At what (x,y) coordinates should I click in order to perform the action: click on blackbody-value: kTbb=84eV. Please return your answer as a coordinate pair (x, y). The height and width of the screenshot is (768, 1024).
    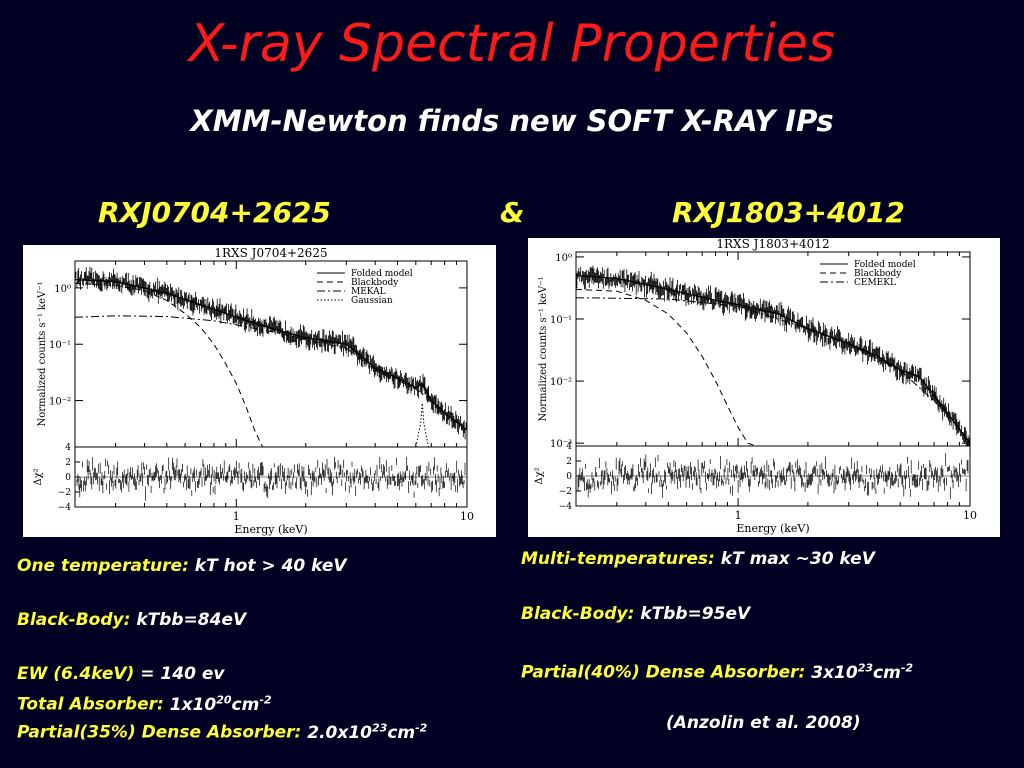
    Looking at the image, I should click on (191, 620).